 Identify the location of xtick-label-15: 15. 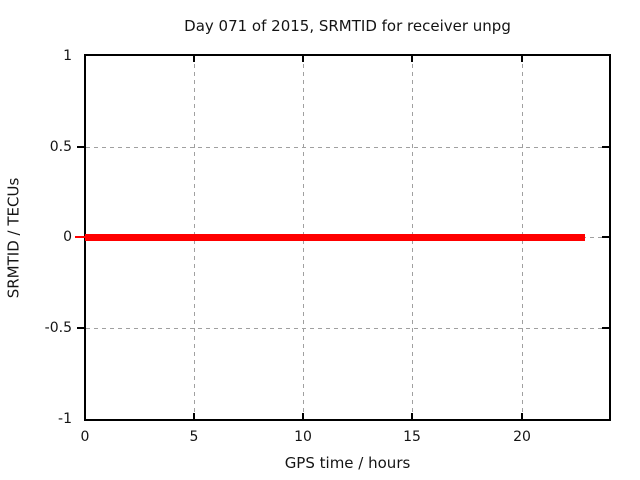
(412, 437).